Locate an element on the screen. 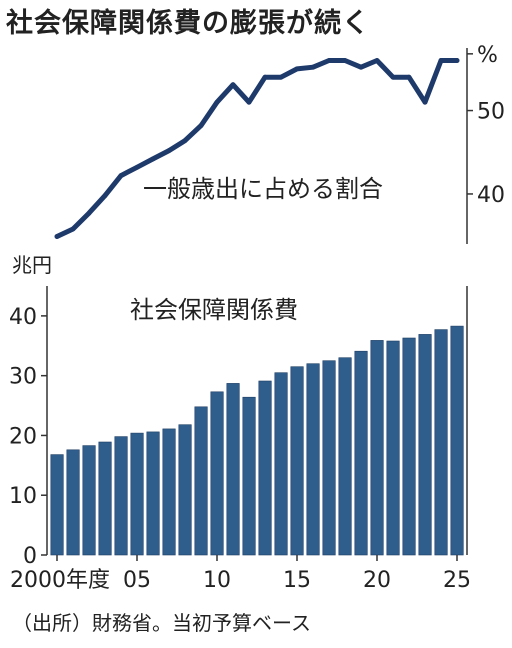 This screenshot has height=648, width=512. share-point-2003 is located at coordinates (105, 196).